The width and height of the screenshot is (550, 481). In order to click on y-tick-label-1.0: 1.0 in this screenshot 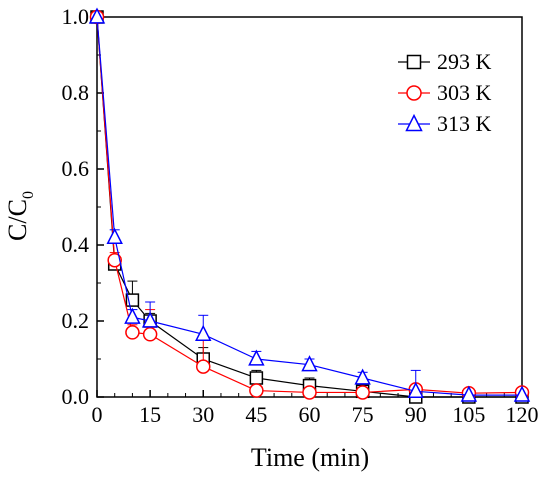, I will do `click(76, 16)`.